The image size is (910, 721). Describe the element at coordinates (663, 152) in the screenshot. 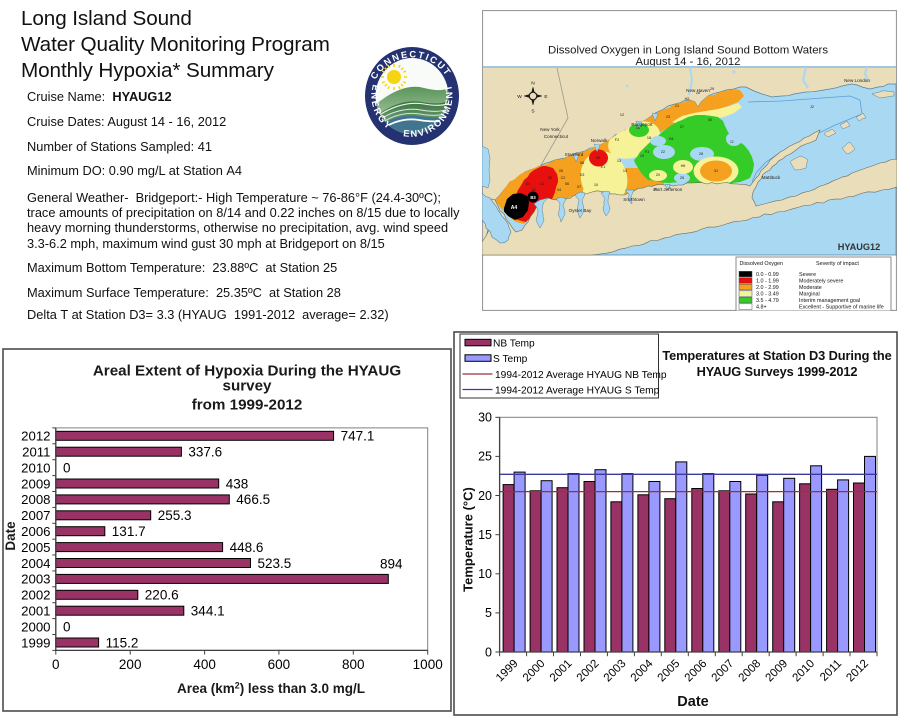

I see `svg-text: 22` at that location.